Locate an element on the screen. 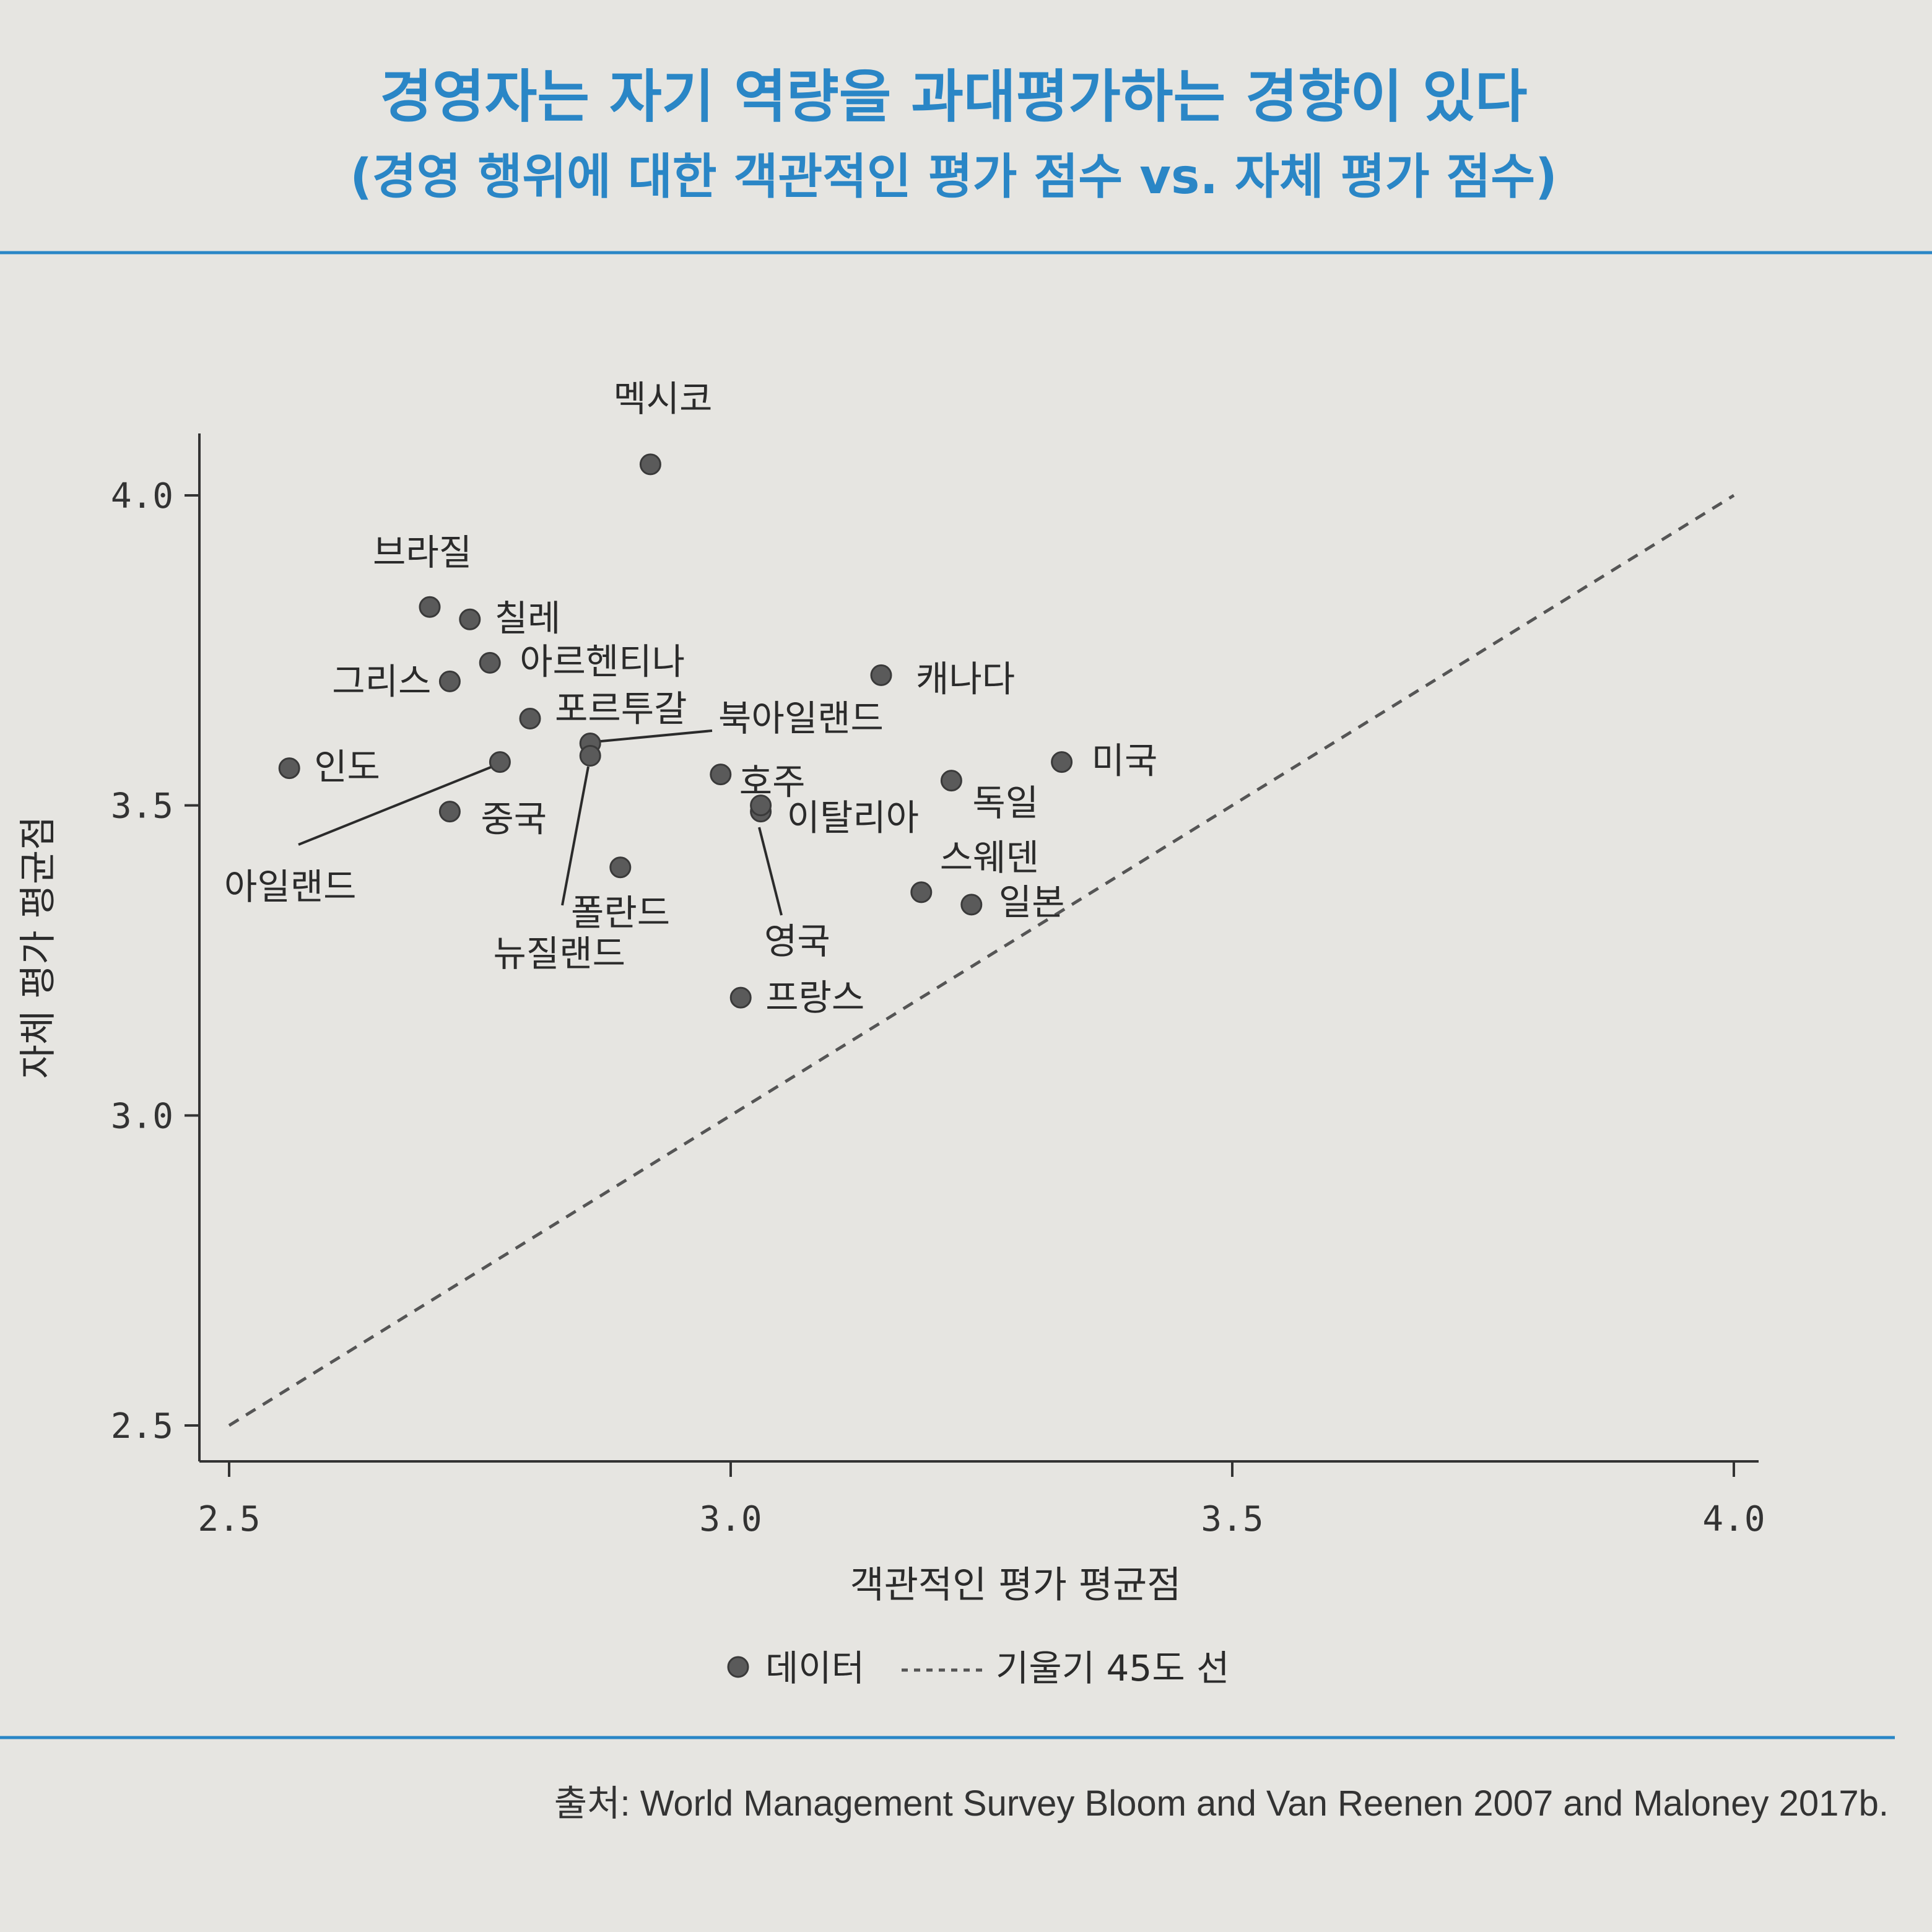  point-label: 프랑스 is located at coordinates (814, 998).